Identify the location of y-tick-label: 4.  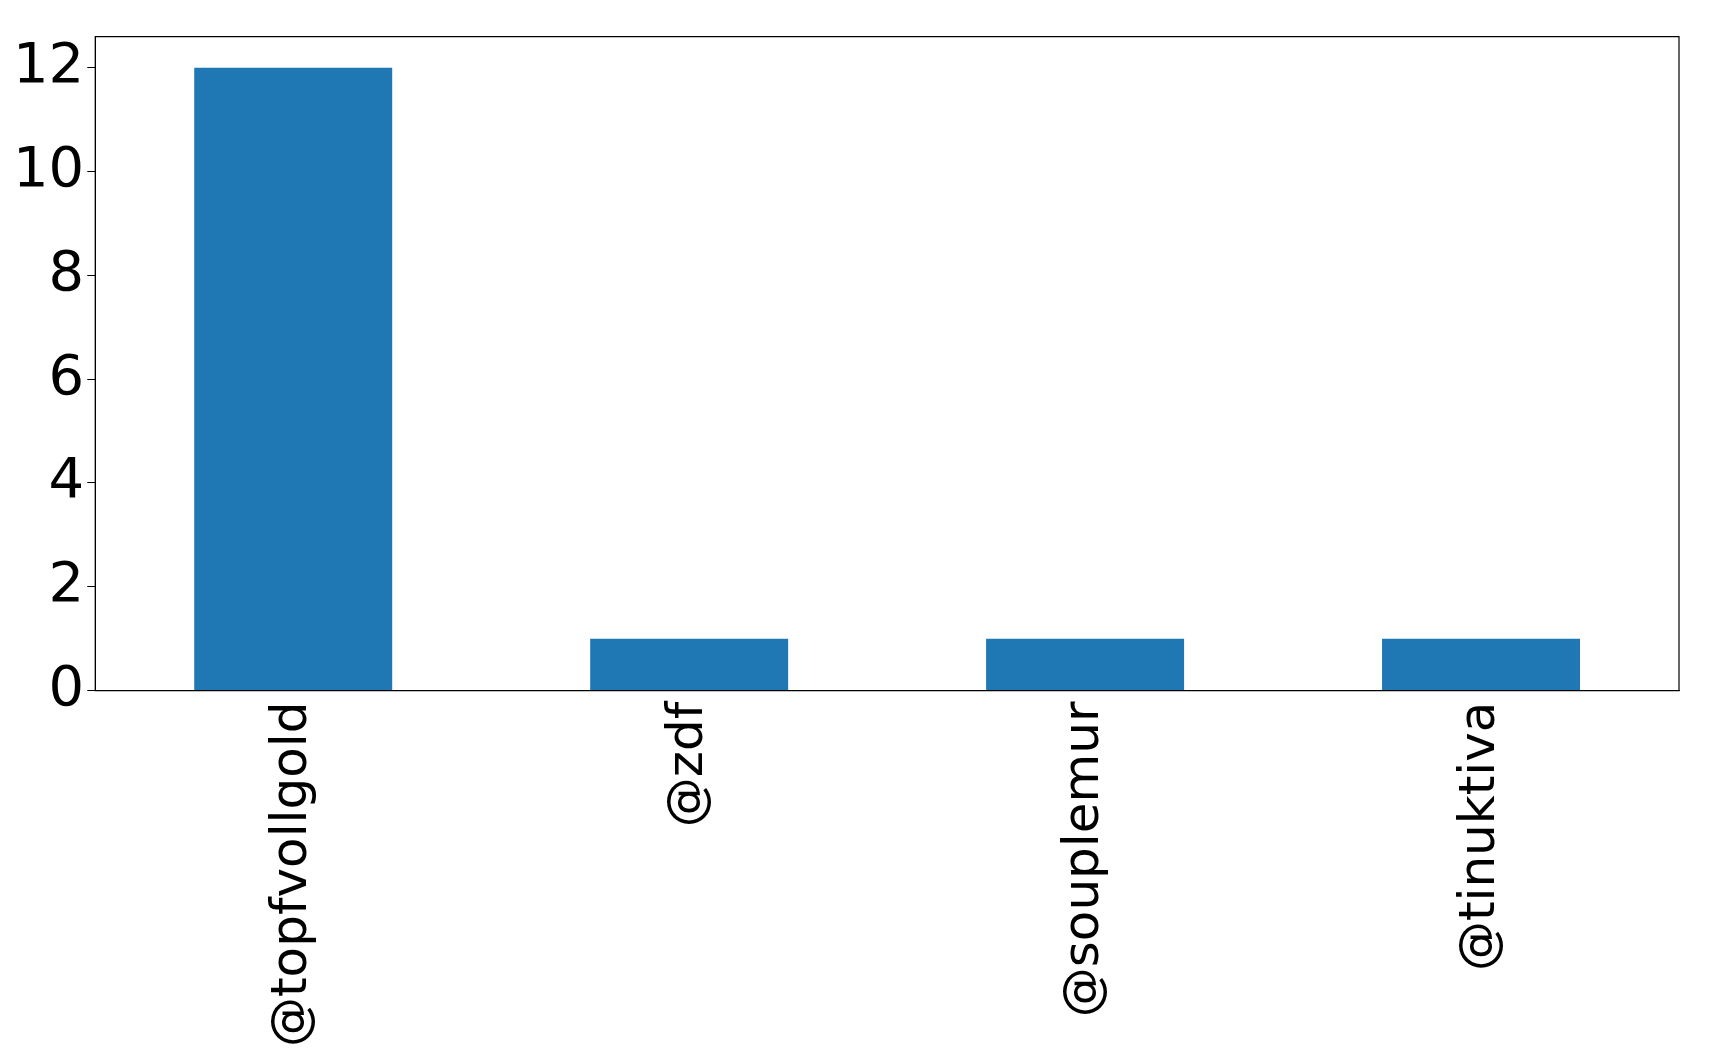
(66, 478).